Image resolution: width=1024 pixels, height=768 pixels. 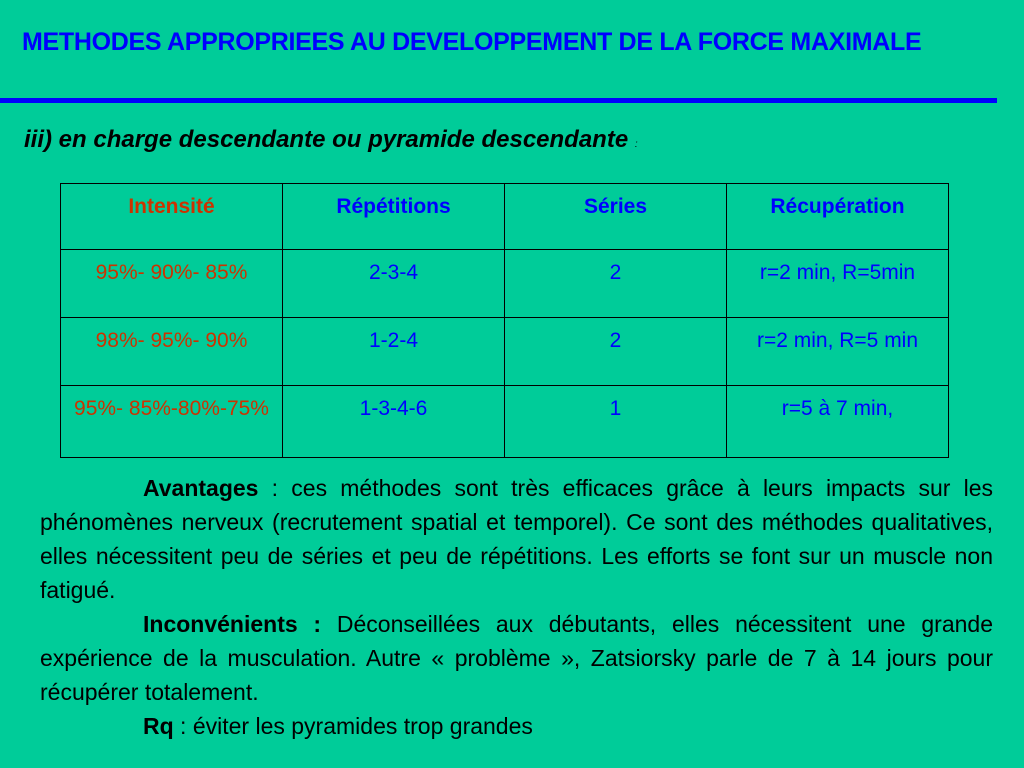 What do you see at coordinates (201, 488) in the screenshot?
I see `advantages-label: Avantages` at bounding box center [201, 488].